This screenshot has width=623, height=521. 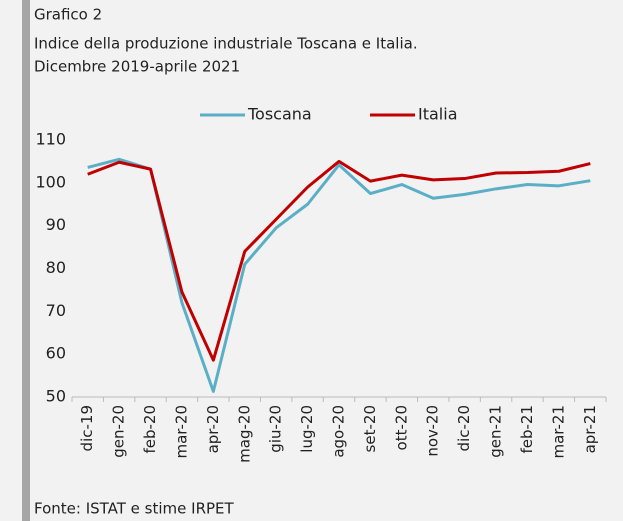 What do you see at coordinates (339, 431) in the screenshot?
I see `x-tick-label: ago-20` at bounding box center [339, 431].